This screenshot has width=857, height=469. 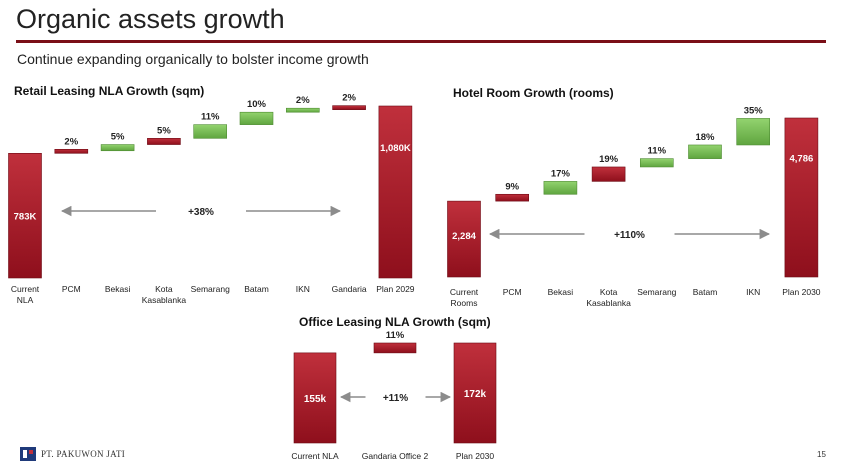 I want to click on retail-total-label-current-nla: 783K, so click(x=25, y=217).